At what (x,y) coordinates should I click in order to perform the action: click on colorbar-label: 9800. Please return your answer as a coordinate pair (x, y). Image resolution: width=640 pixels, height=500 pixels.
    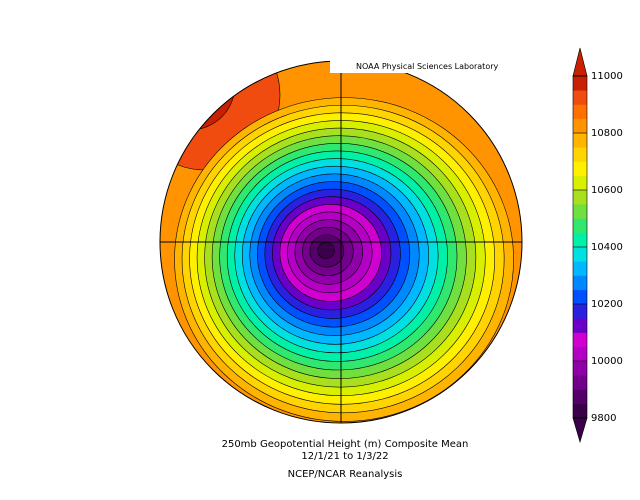
    Looking at the image, I should click on (603, 418).